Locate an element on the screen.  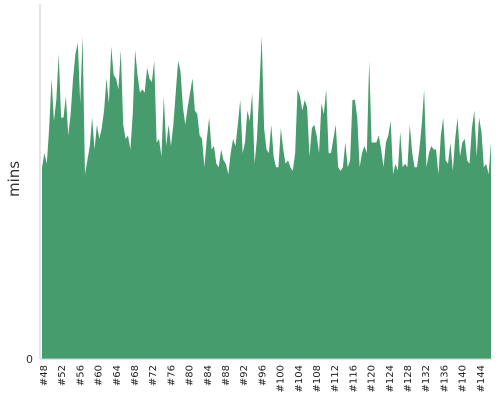
x-tick-label: #108 is located at coordinates (317, 378).